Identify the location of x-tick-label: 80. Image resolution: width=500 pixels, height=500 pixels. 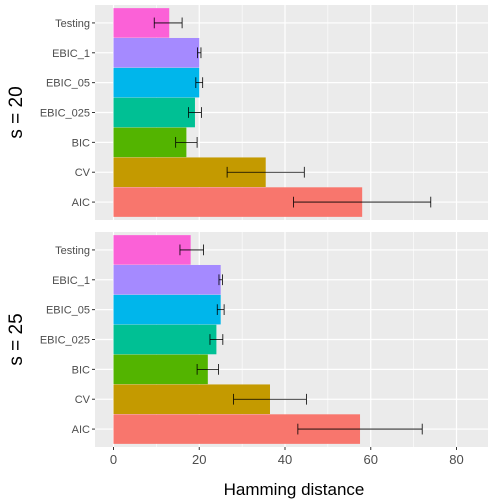
(456, 459).